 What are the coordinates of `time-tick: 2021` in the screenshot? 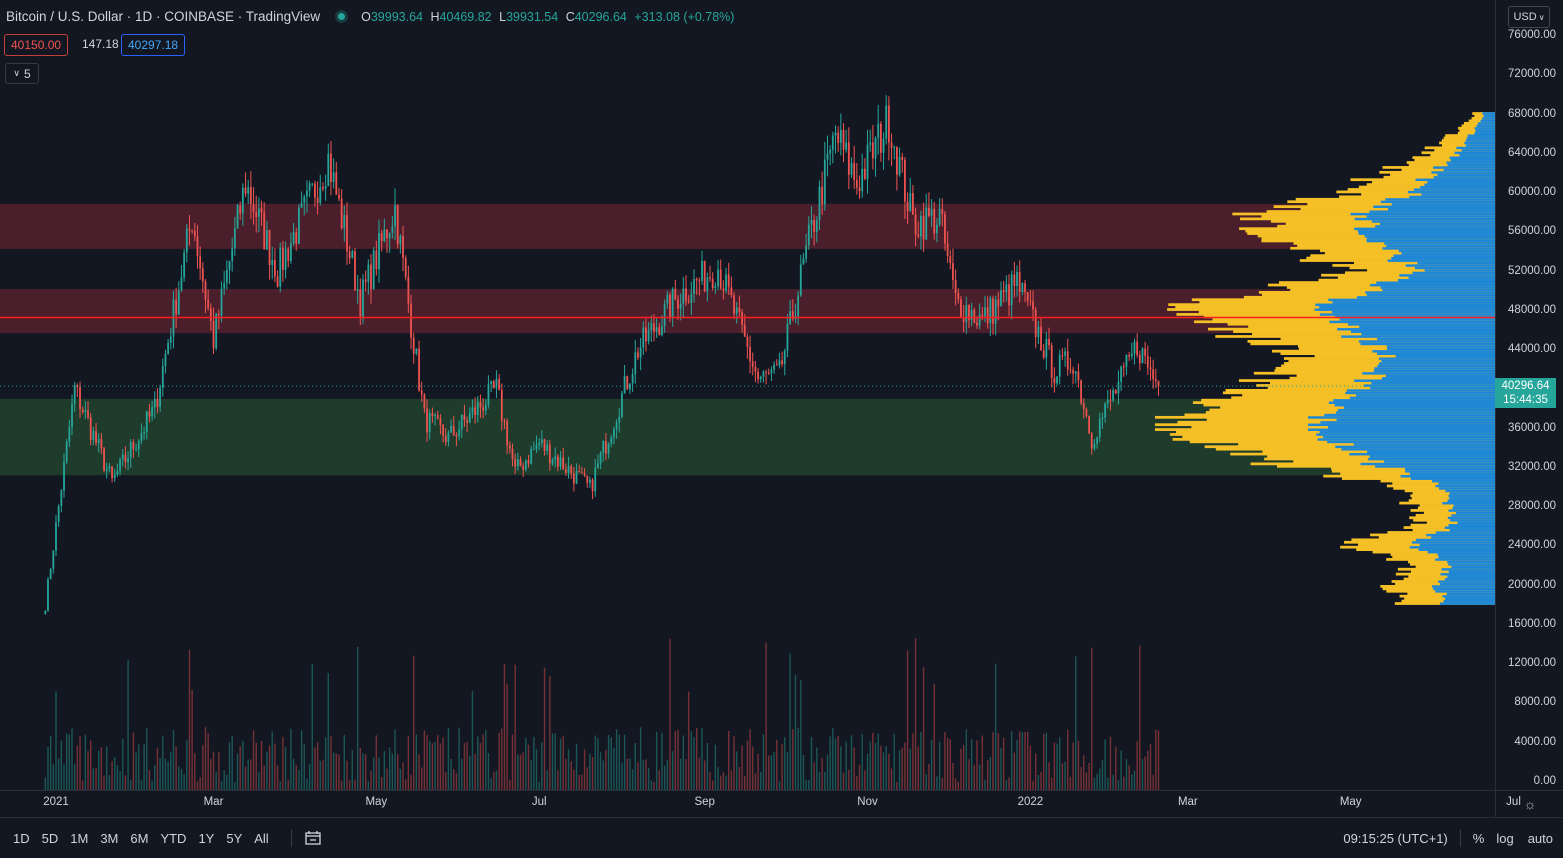 It's located at (56, 802).